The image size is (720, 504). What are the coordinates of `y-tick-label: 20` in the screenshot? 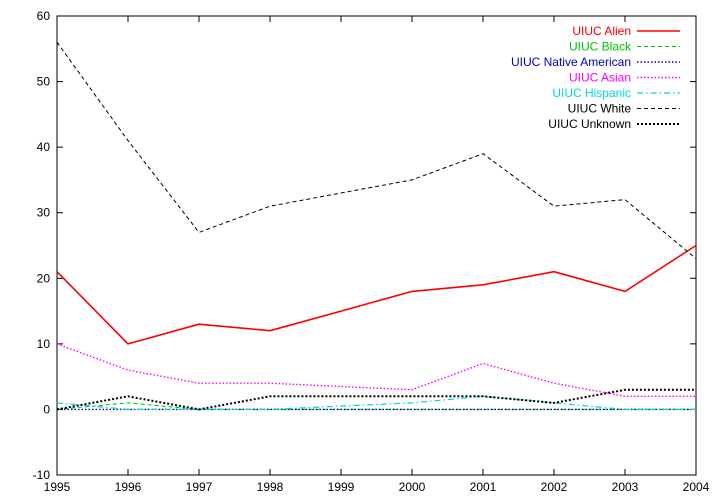 It's located at (44, 278).